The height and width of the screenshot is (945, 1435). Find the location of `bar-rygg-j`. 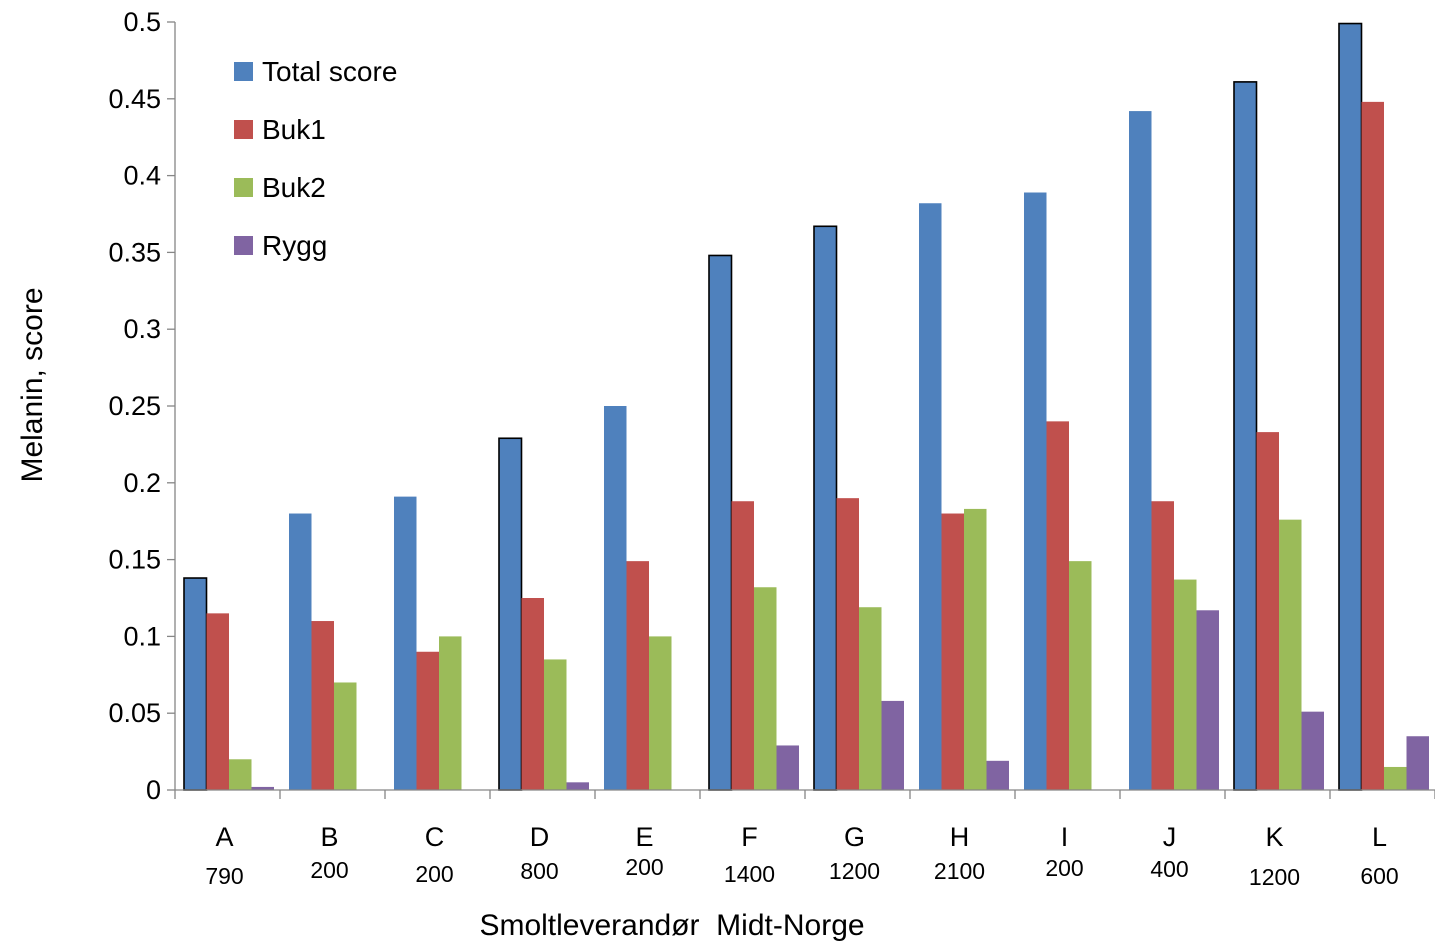

bar-rygg-j is located at coordinates (1207, 700).